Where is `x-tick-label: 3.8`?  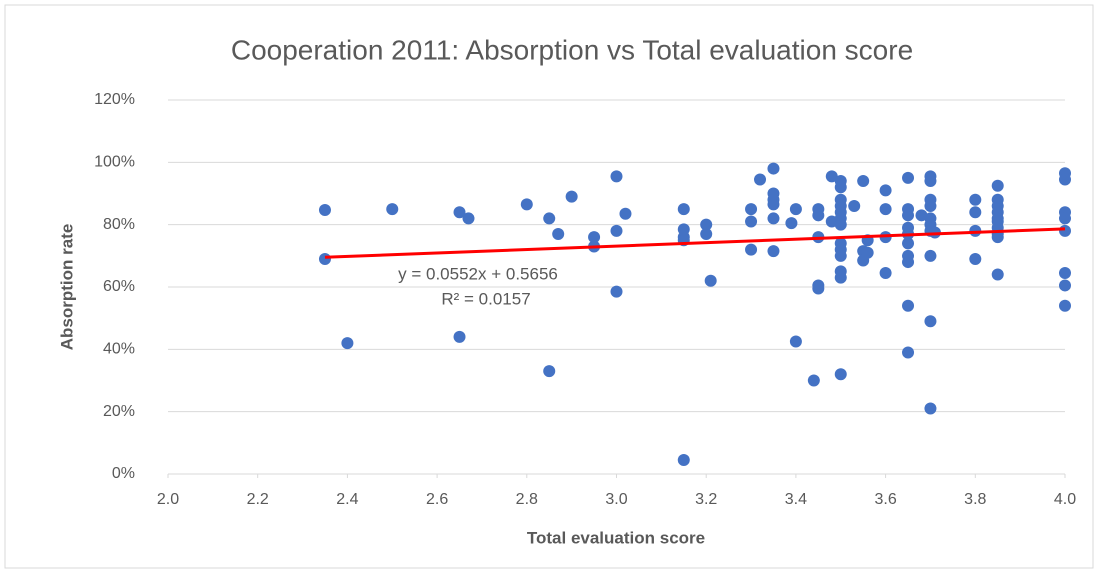
x-tick-label: 3.8 is located at coordinates (975, 499).